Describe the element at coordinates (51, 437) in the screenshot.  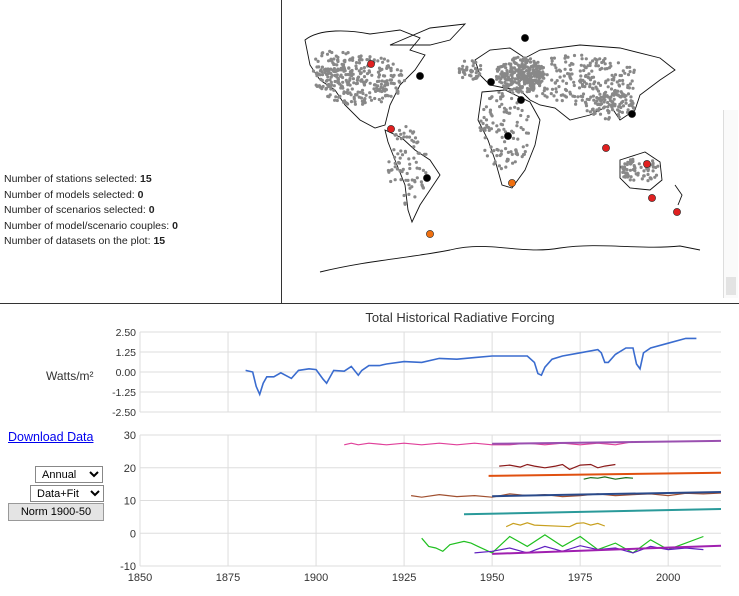
I see `download-data-link: Download Data` at that location.